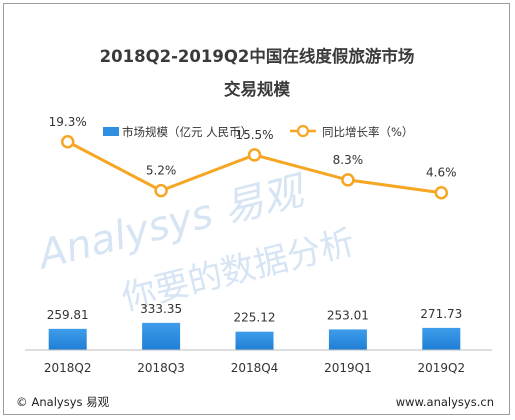 This screenshot has height=420, width=515. What do you see at coordinates (187, 132) in the screenshot?
I see `legend-bar-label: 市场规模（亿元 人民币）` at bounding box center [187, 132].